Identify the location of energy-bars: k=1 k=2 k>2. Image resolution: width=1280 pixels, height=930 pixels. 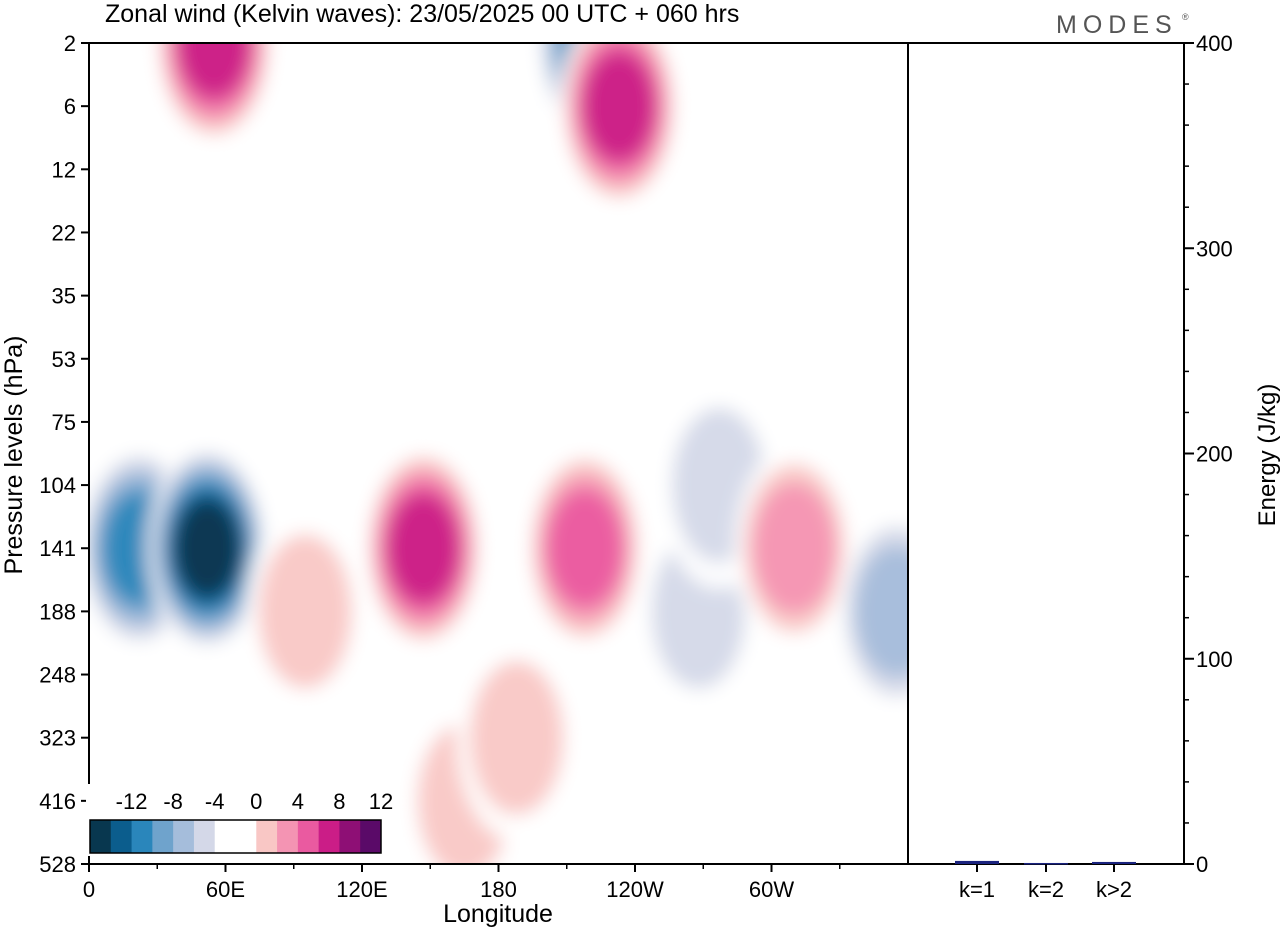
(1045, 881).